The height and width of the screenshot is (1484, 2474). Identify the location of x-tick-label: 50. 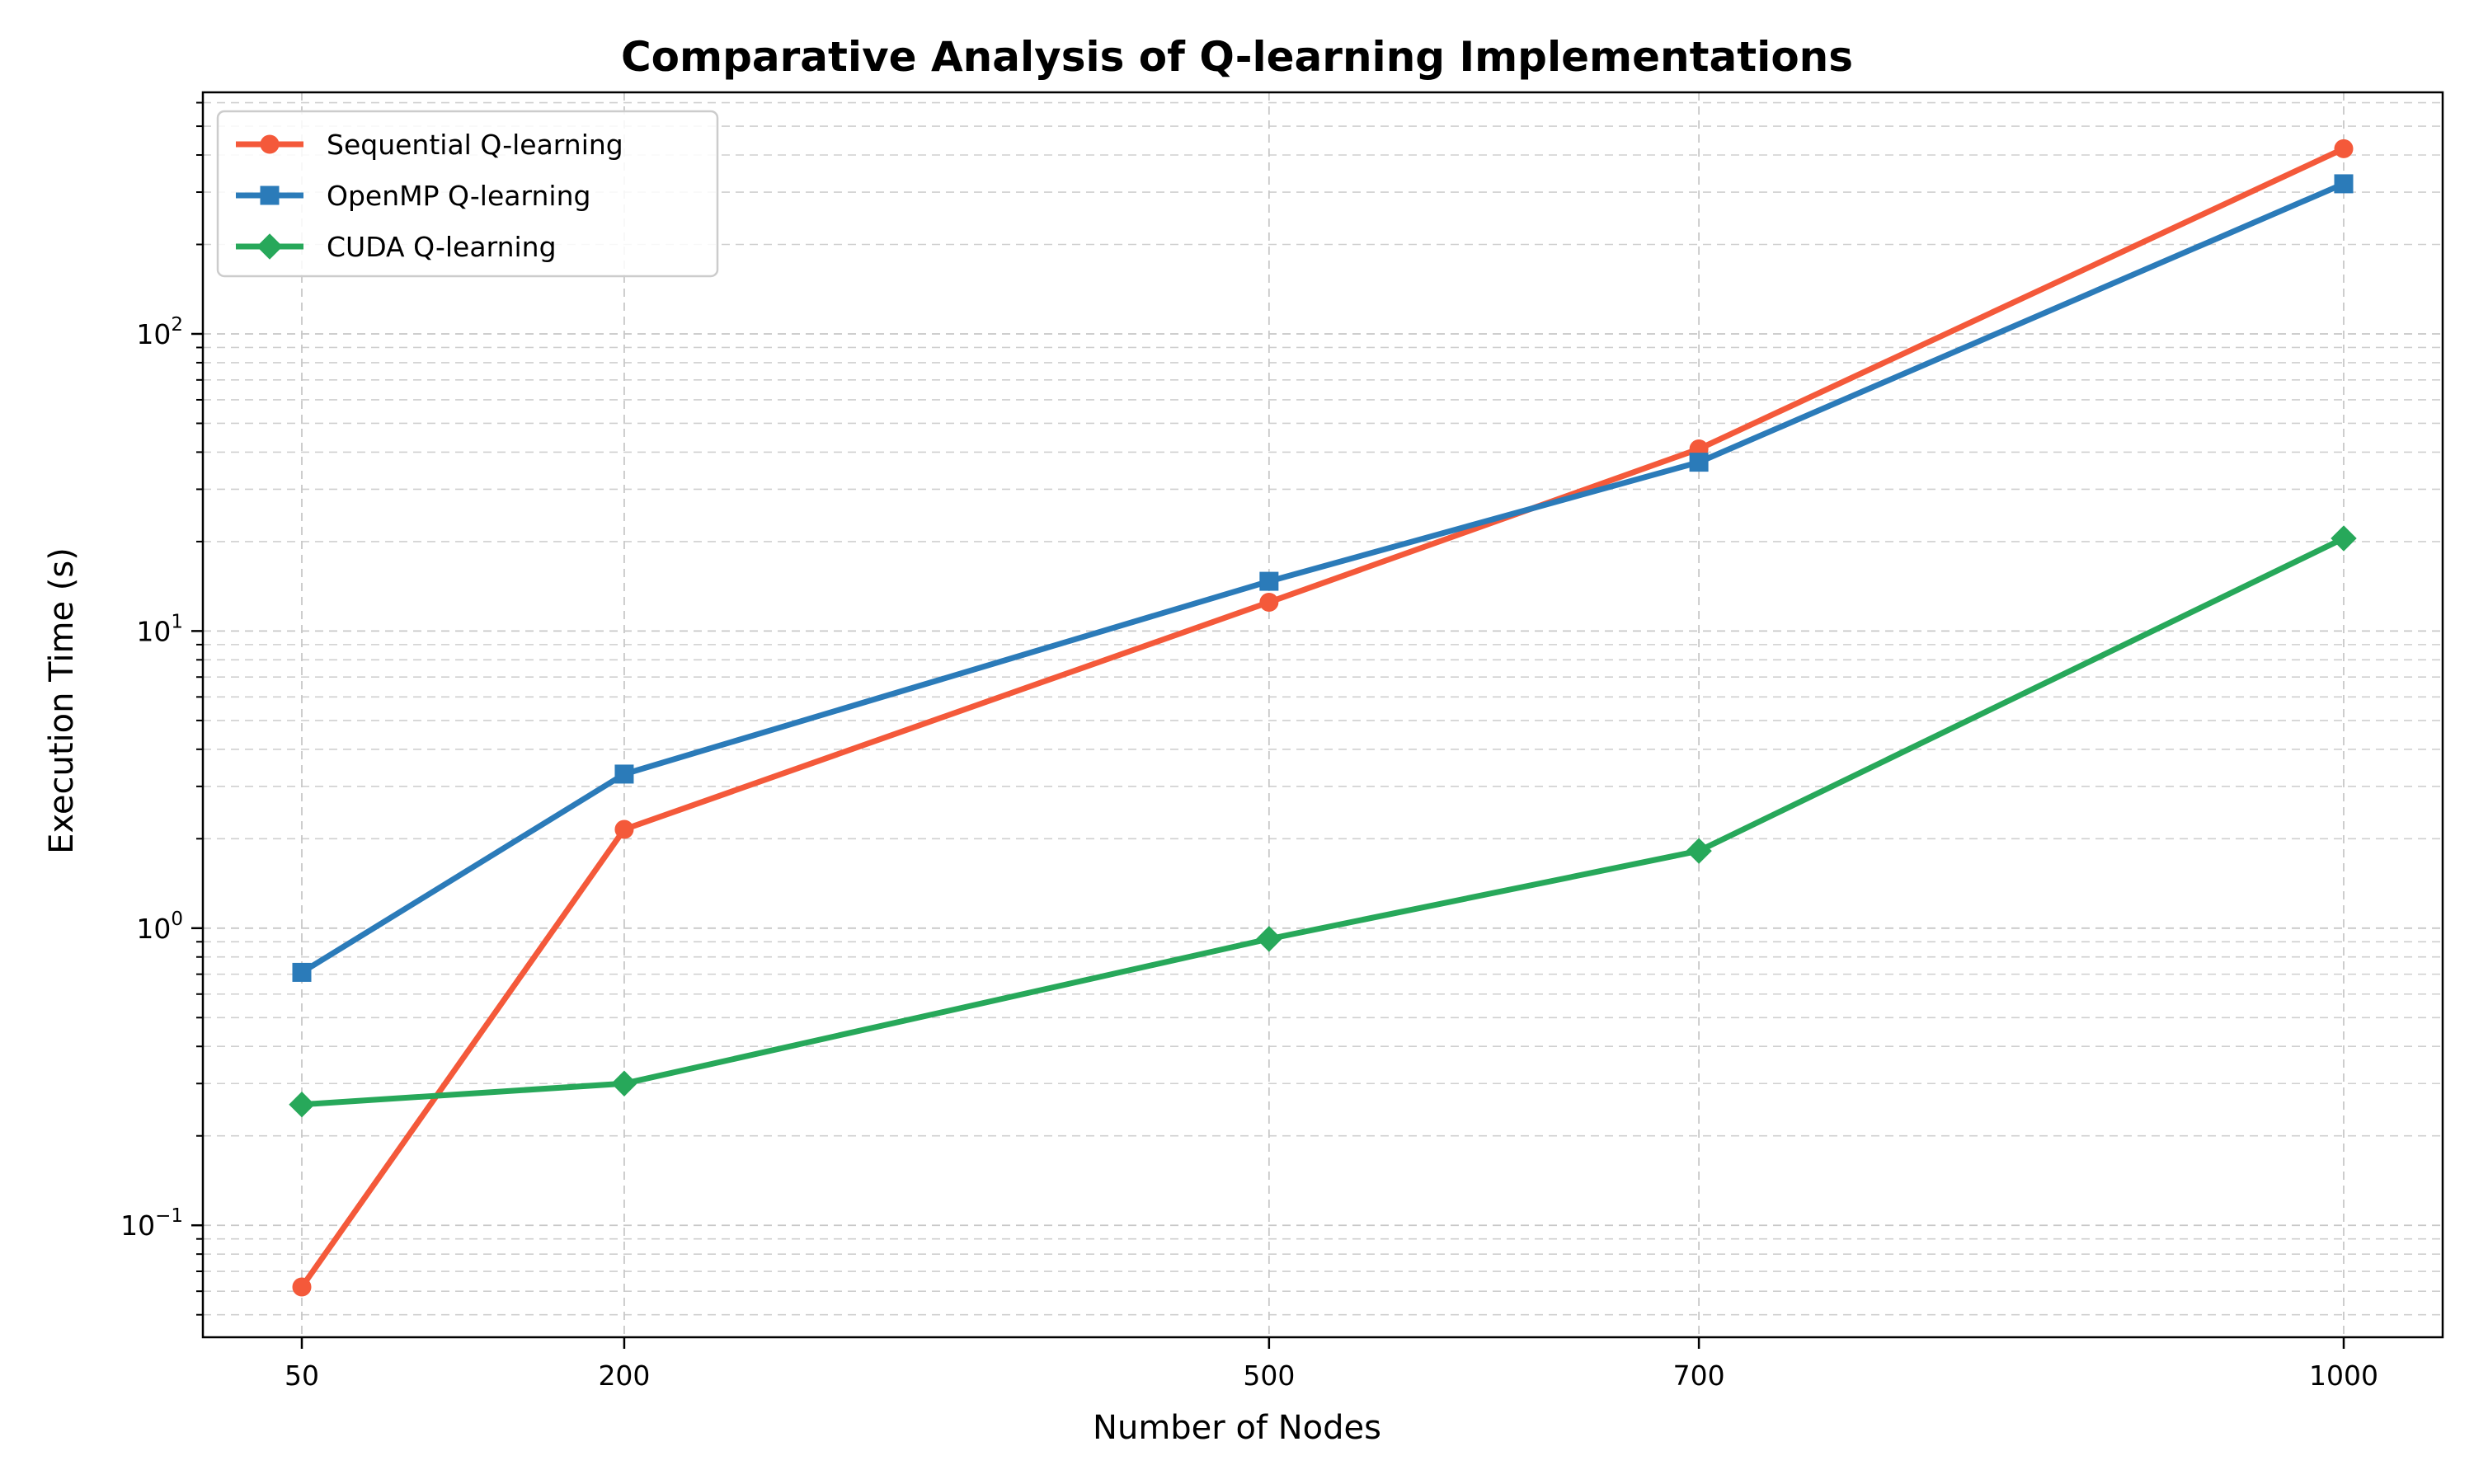
(302, 1376).